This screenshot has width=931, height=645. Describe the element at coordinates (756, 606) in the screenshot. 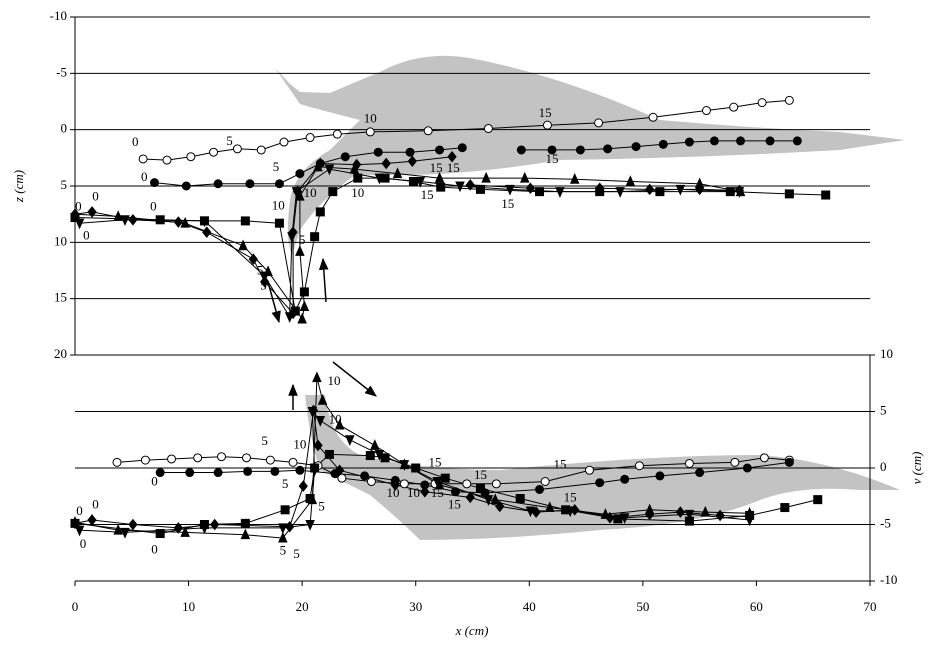

I see `x-tick-label: 60` at that location.